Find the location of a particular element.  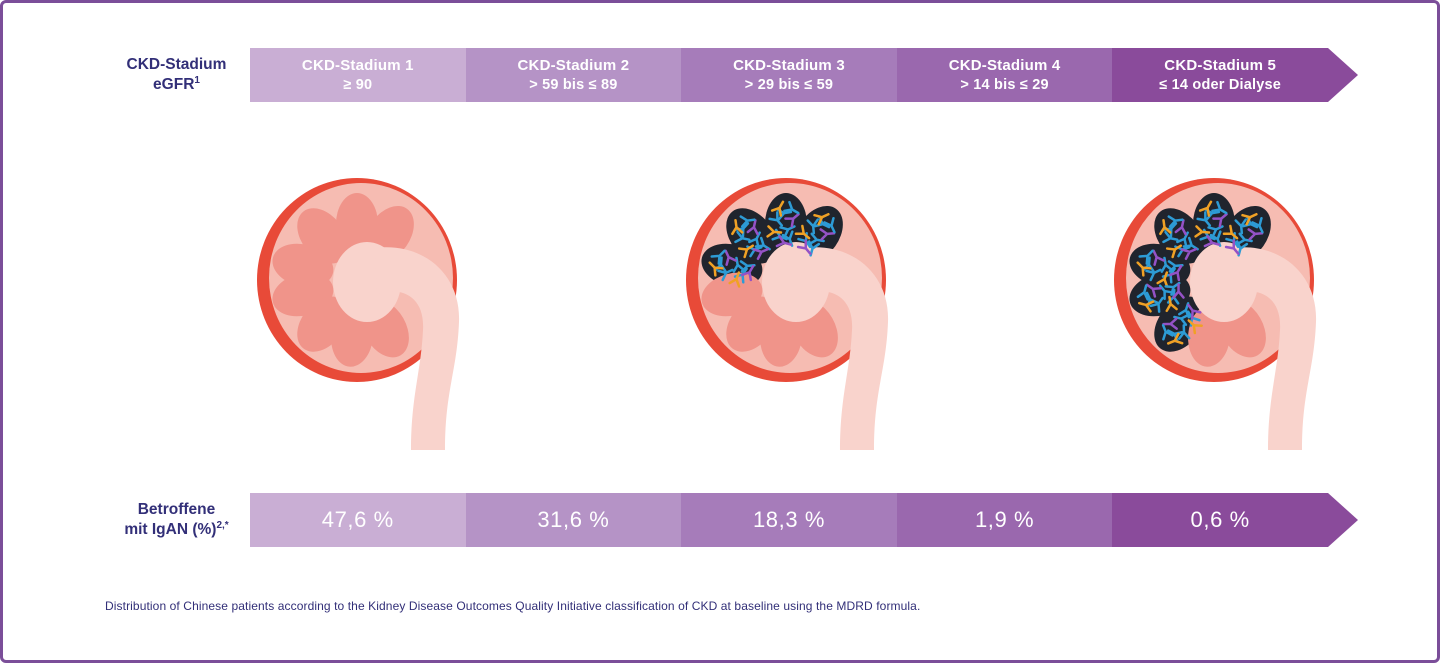

stage-range: ≥ 90 is located at coordinates (358, 85).